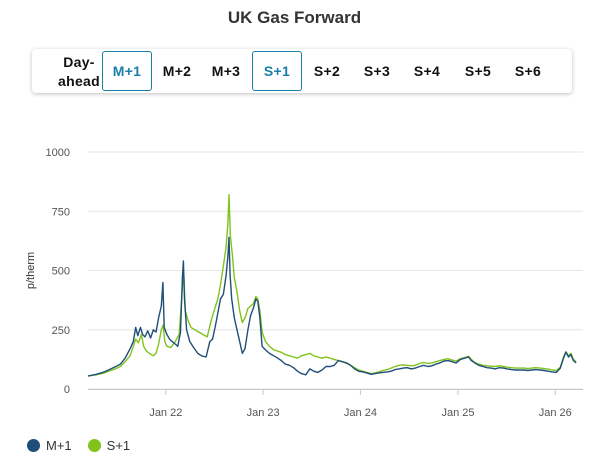  I want to click on tab-s3: S+3, so click(377, 71).